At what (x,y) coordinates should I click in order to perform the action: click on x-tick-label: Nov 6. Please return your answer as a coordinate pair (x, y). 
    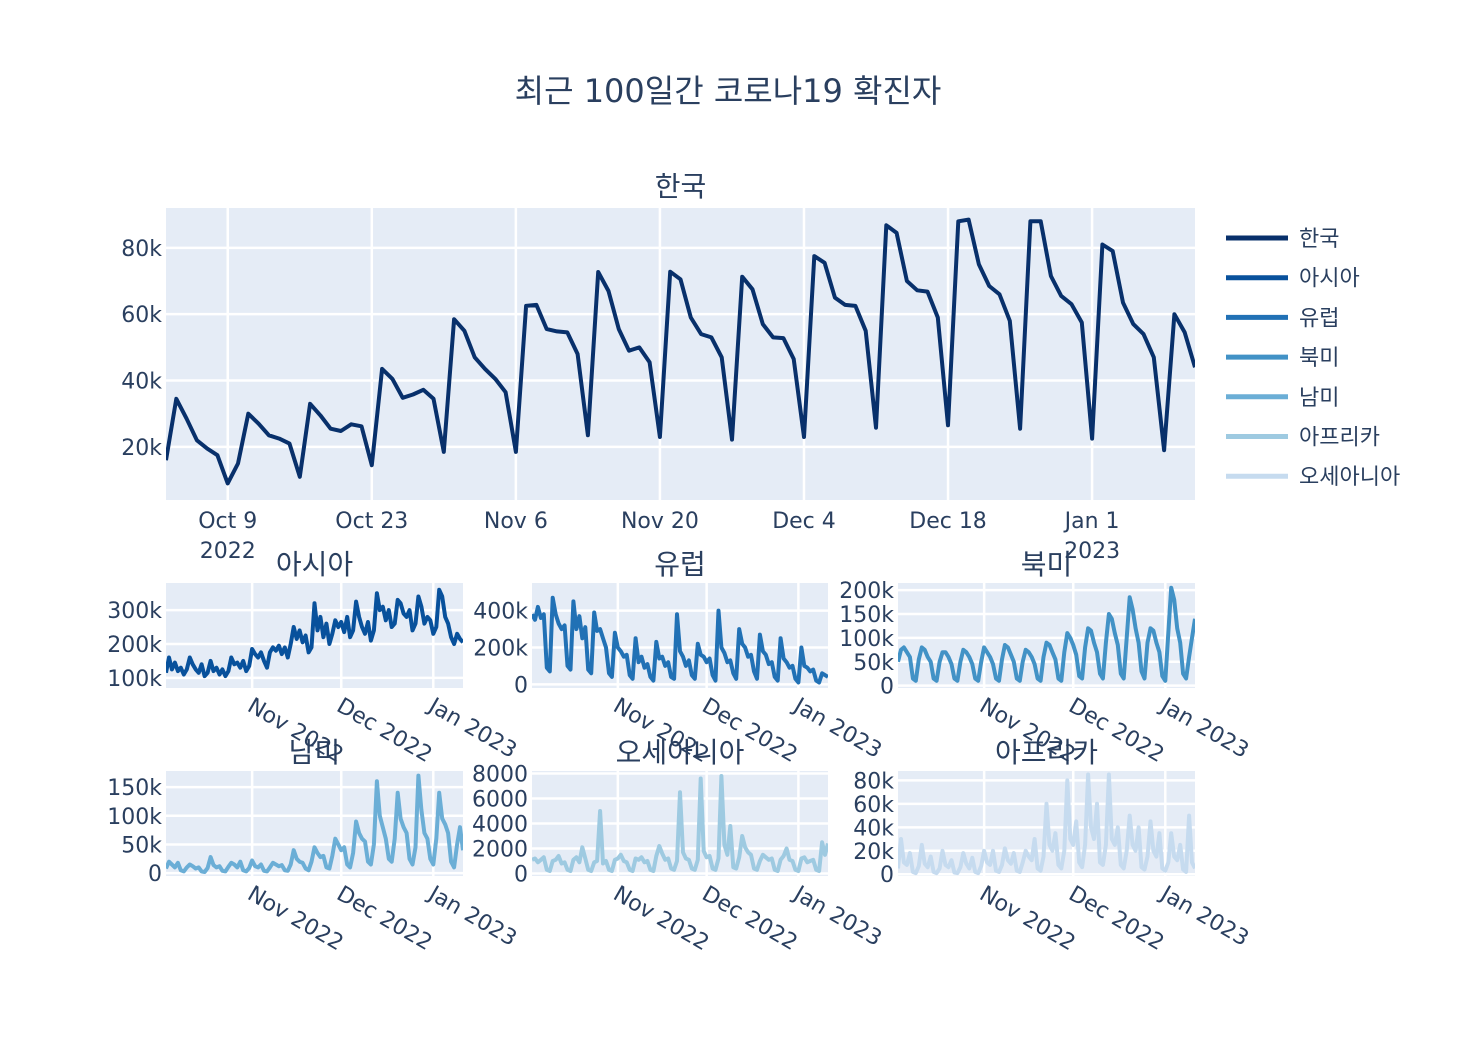
    Looking at the image, I should click on (516, 521).